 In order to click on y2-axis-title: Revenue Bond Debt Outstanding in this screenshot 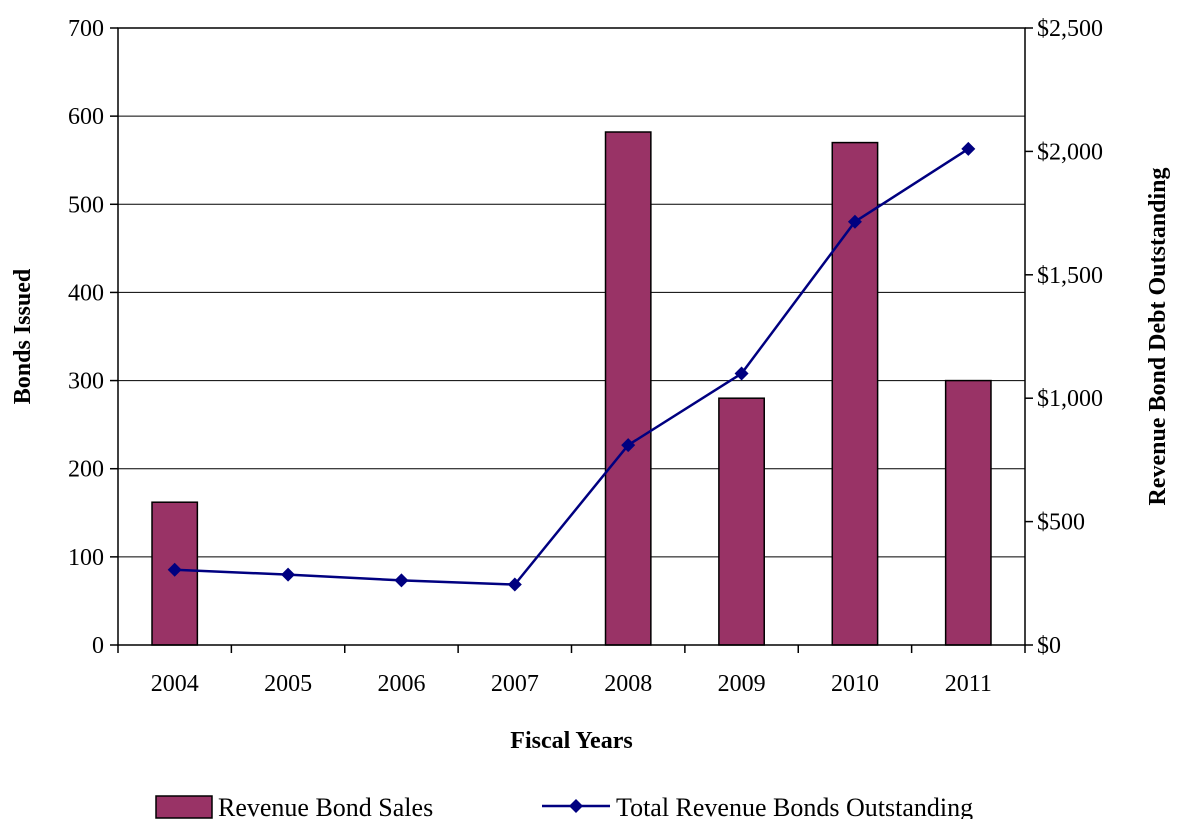, I will do `click(1158, 336)`.